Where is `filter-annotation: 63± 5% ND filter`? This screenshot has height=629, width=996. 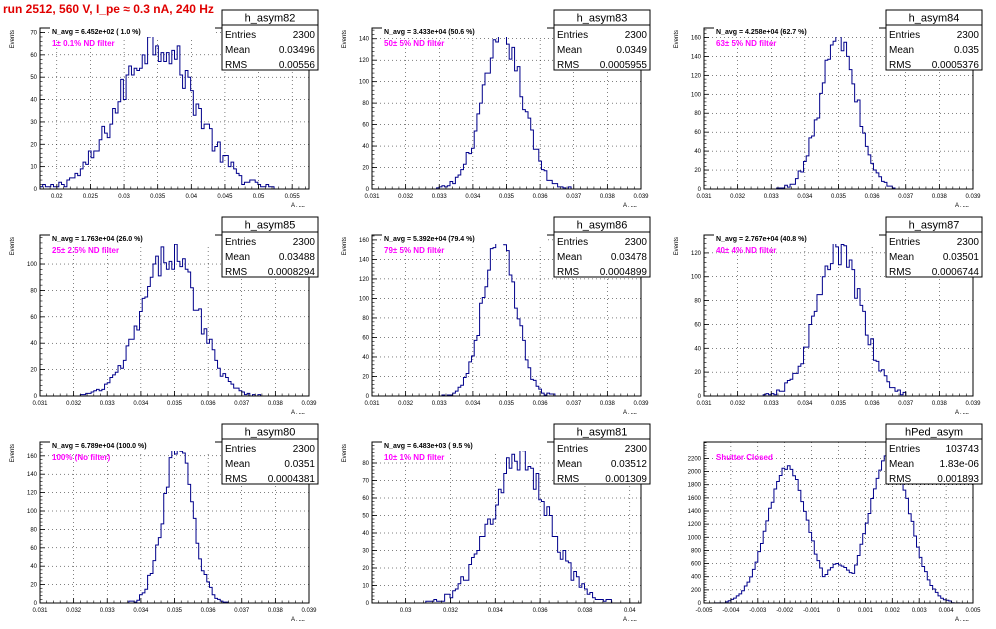
filter-annotation: 63± 5% ND filter is located at coordinates (746, 43).